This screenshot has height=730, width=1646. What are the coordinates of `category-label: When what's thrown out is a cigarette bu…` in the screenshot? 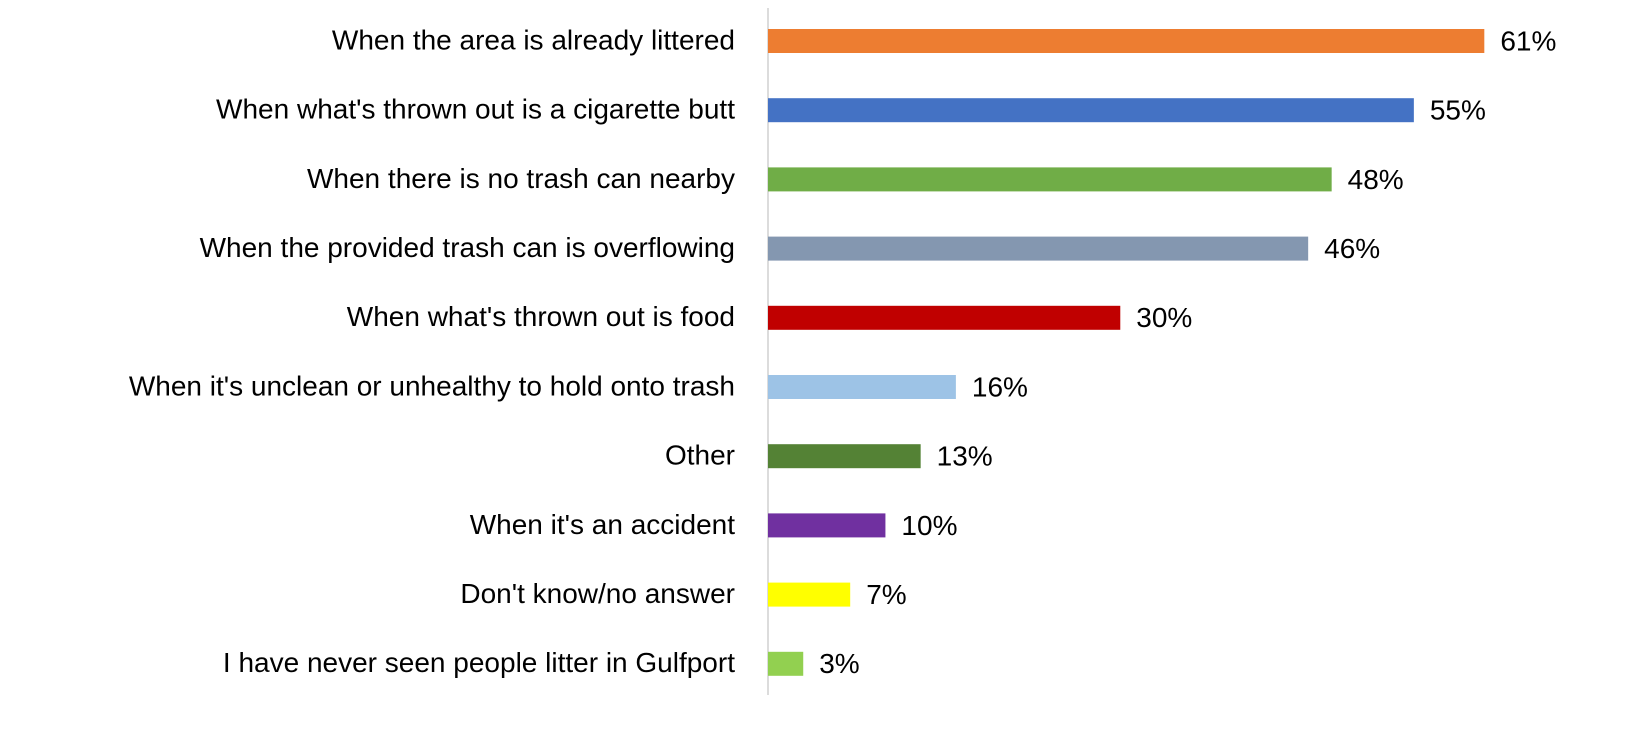 It's located at (475, 109).